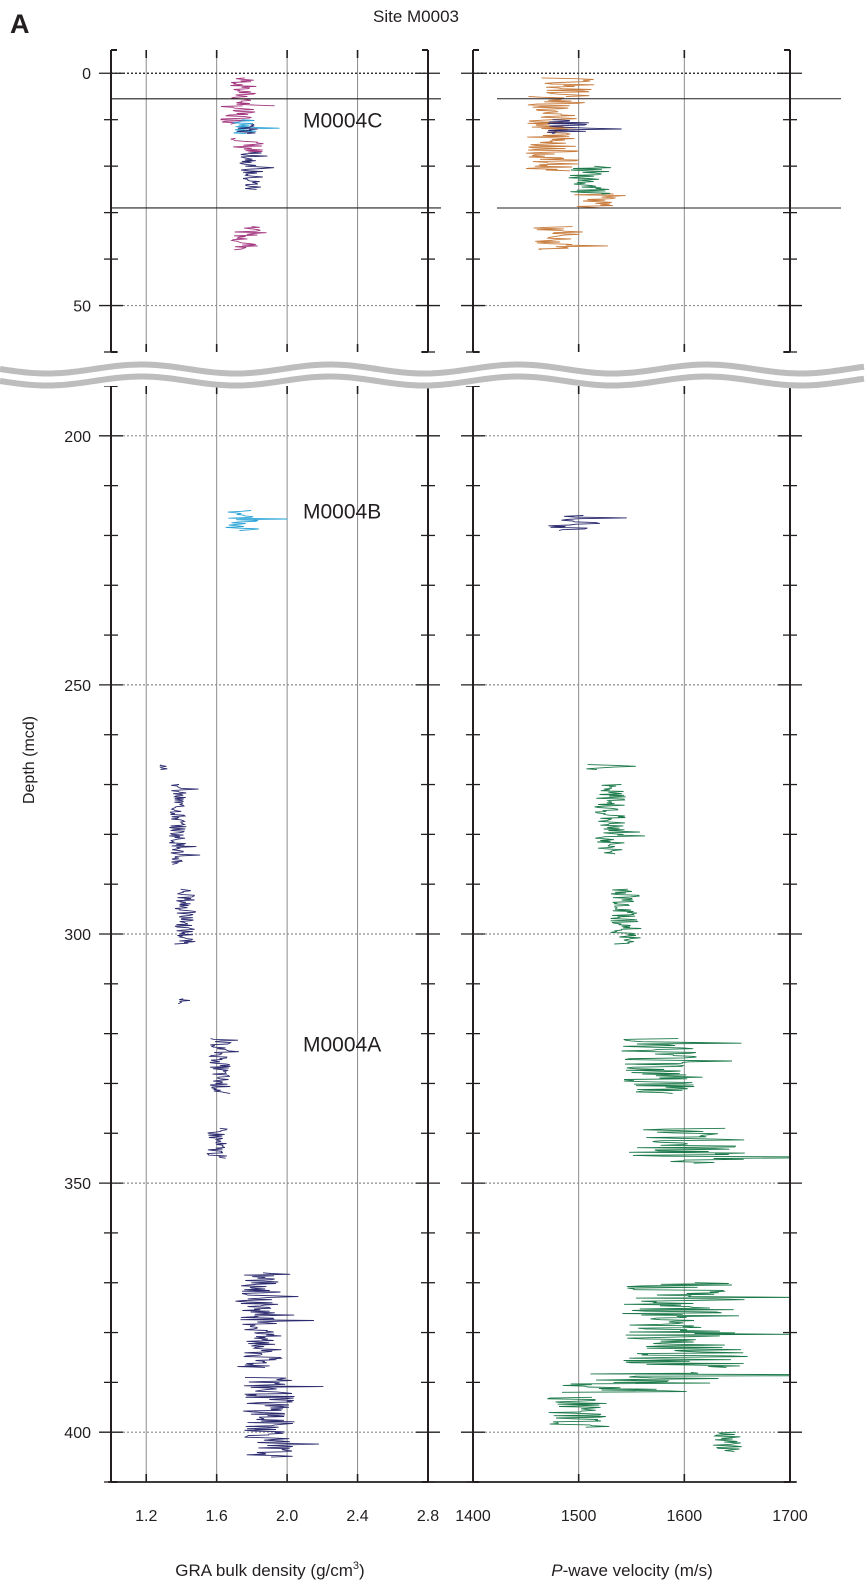 Image resolution: width=867 pixels, height=1585 pixels. Describe the element at coordinates (428, 1516) in the screenshot. I see `x-tick-label-density: 2.8` at that location.